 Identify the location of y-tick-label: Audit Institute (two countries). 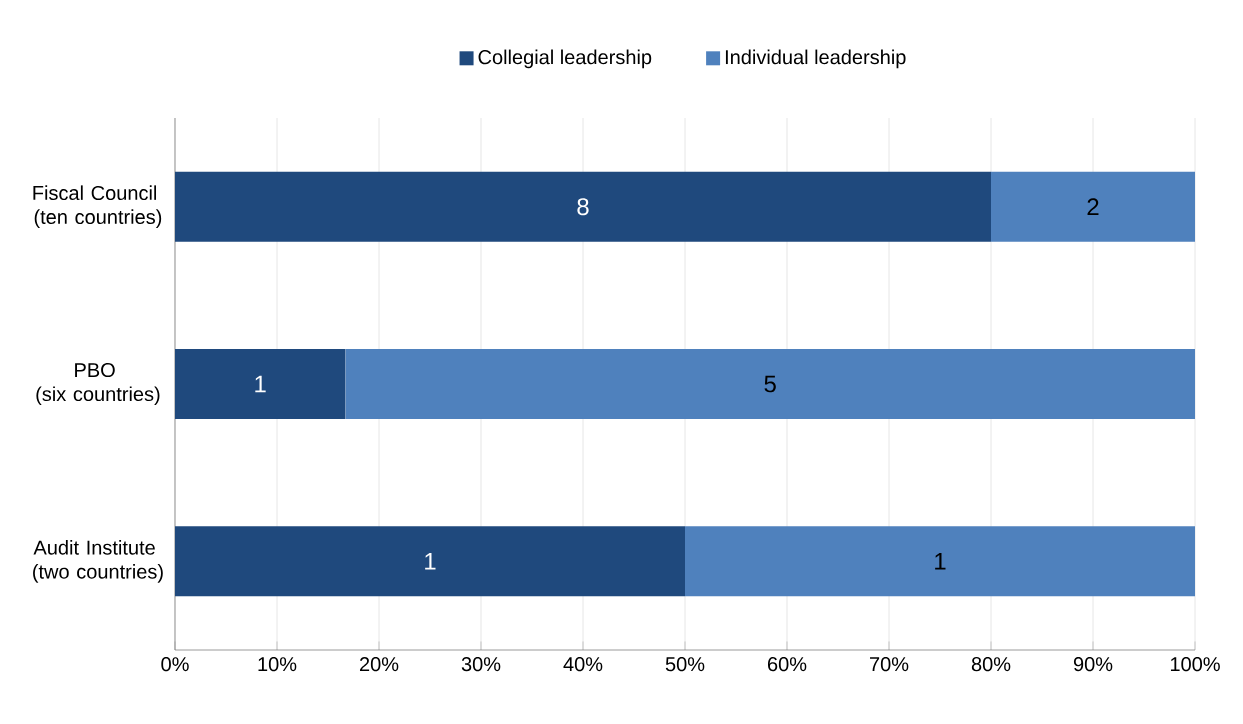
(98, 561).